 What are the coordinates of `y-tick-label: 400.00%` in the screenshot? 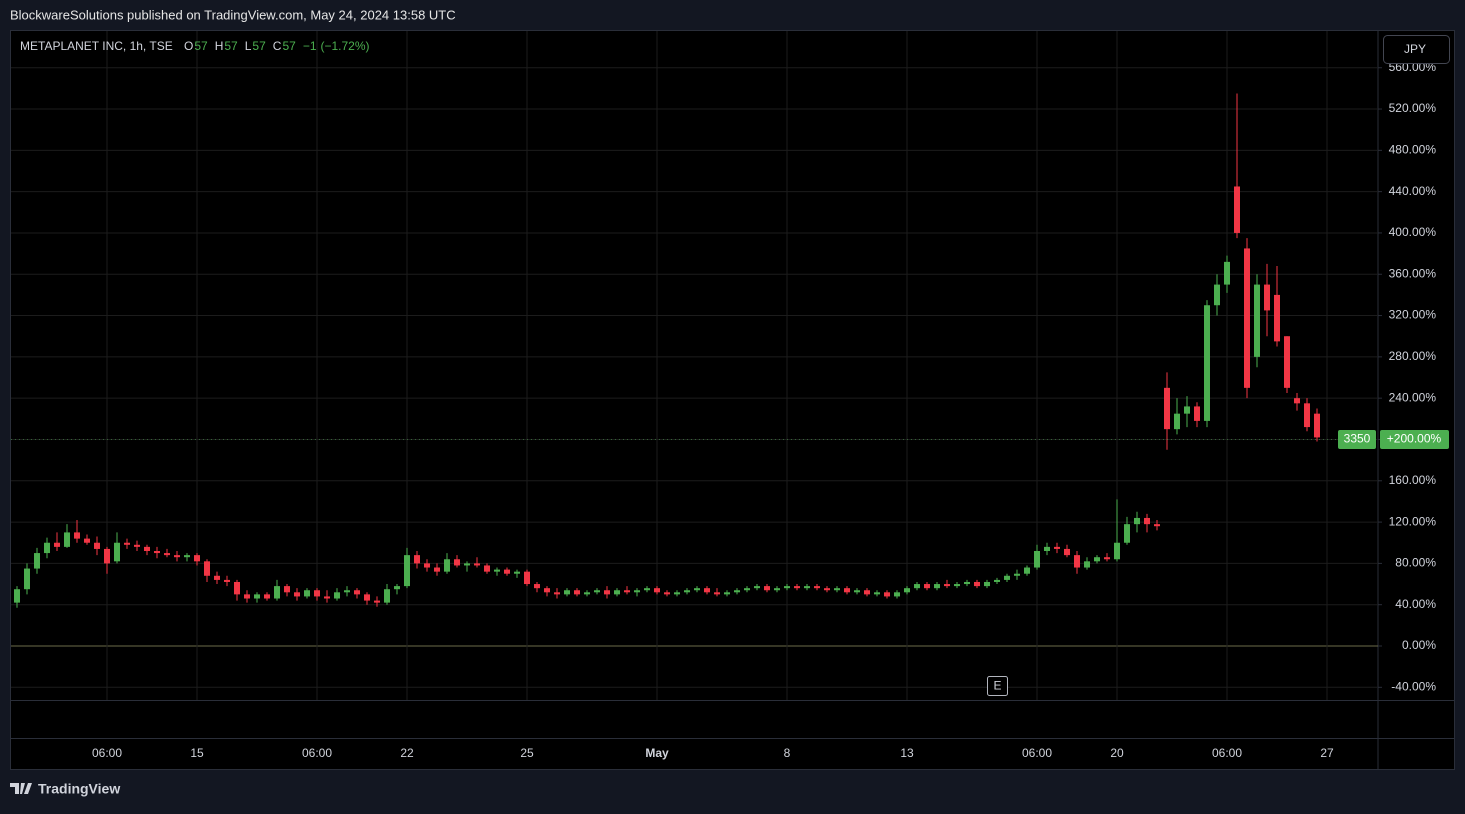 It's located at (1413, 232).